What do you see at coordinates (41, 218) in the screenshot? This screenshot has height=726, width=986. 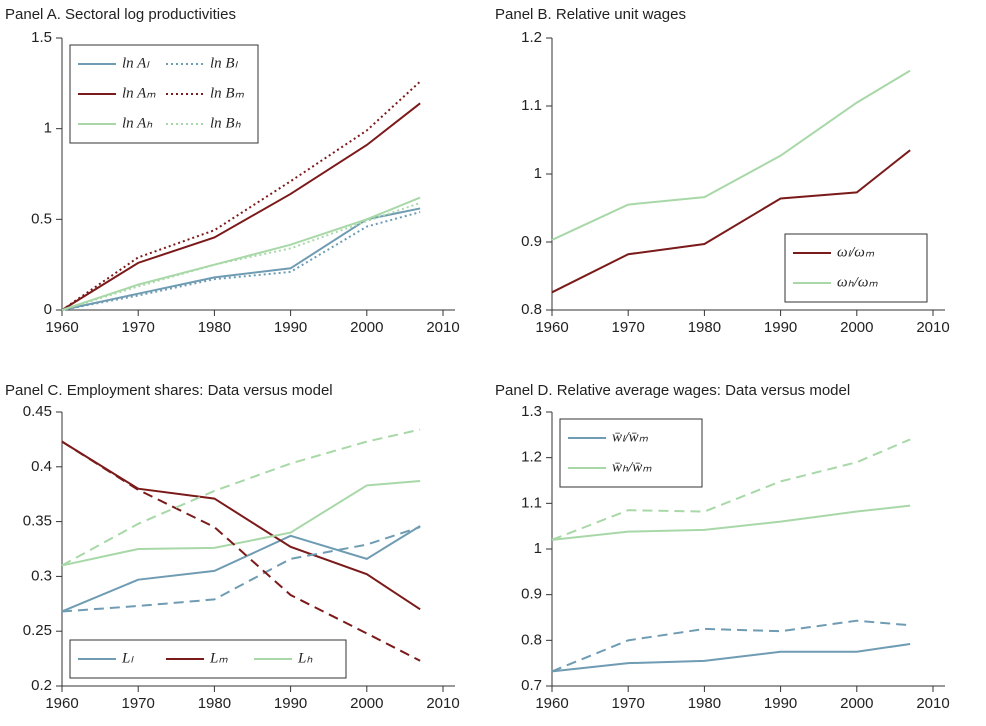 I see `y-tick-label: 0.5` at bounding box center [41, 218].